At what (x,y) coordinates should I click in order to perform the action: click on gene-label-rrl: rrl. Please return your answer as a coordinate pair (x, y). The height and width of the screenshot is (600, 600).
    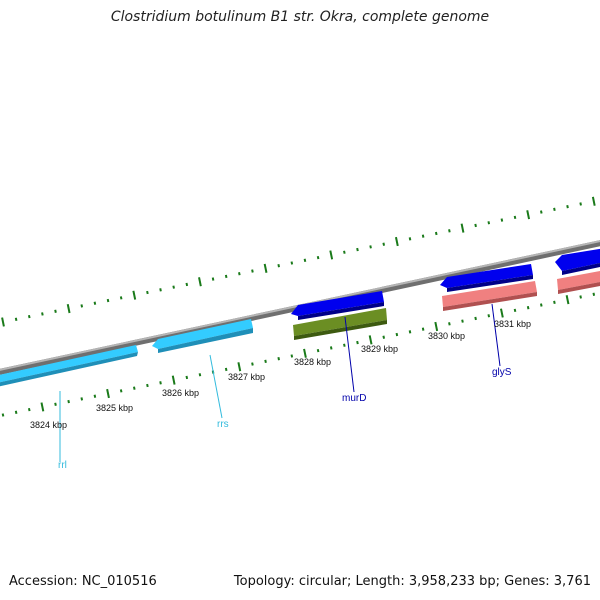
    Looking at the image, I should click on (62, 465).